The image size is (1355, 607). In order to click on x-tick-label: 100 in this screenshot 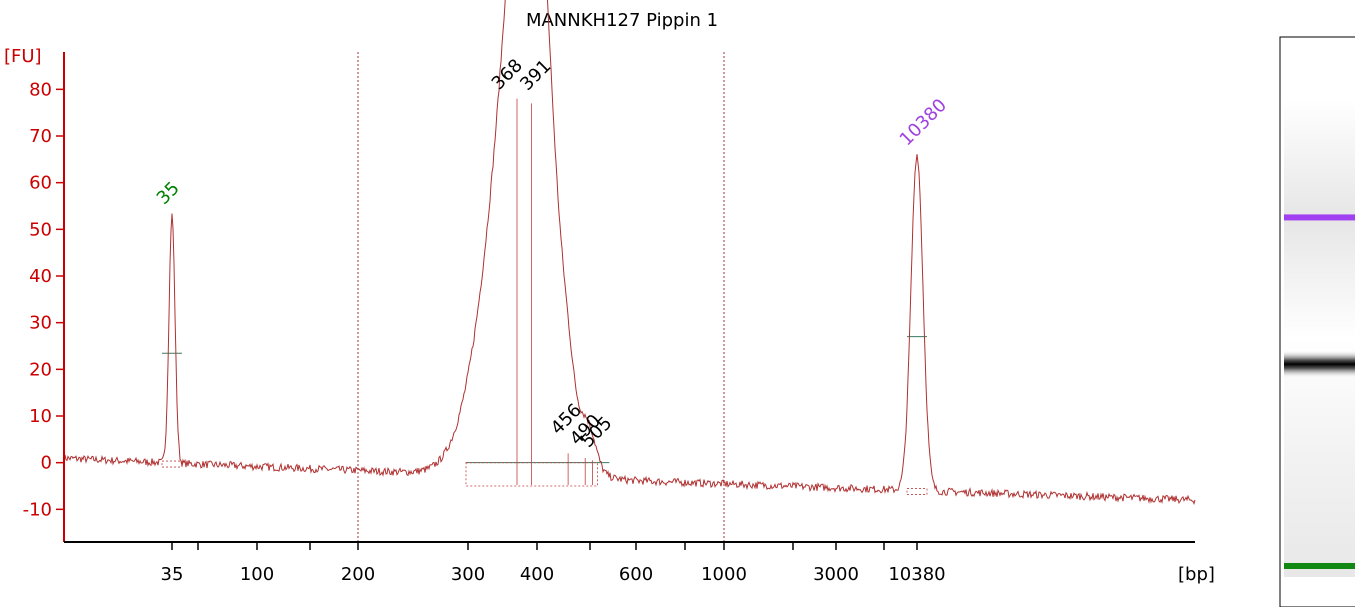, I will do `click(257, 574)`.